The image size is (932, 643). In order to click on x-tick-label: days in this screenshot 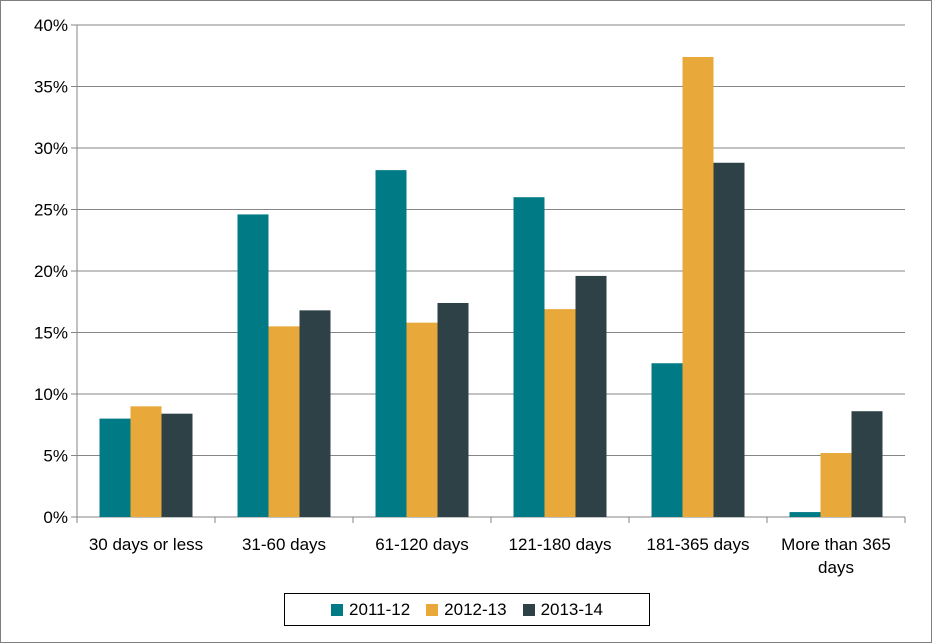, I will do `click(836, 567)`.